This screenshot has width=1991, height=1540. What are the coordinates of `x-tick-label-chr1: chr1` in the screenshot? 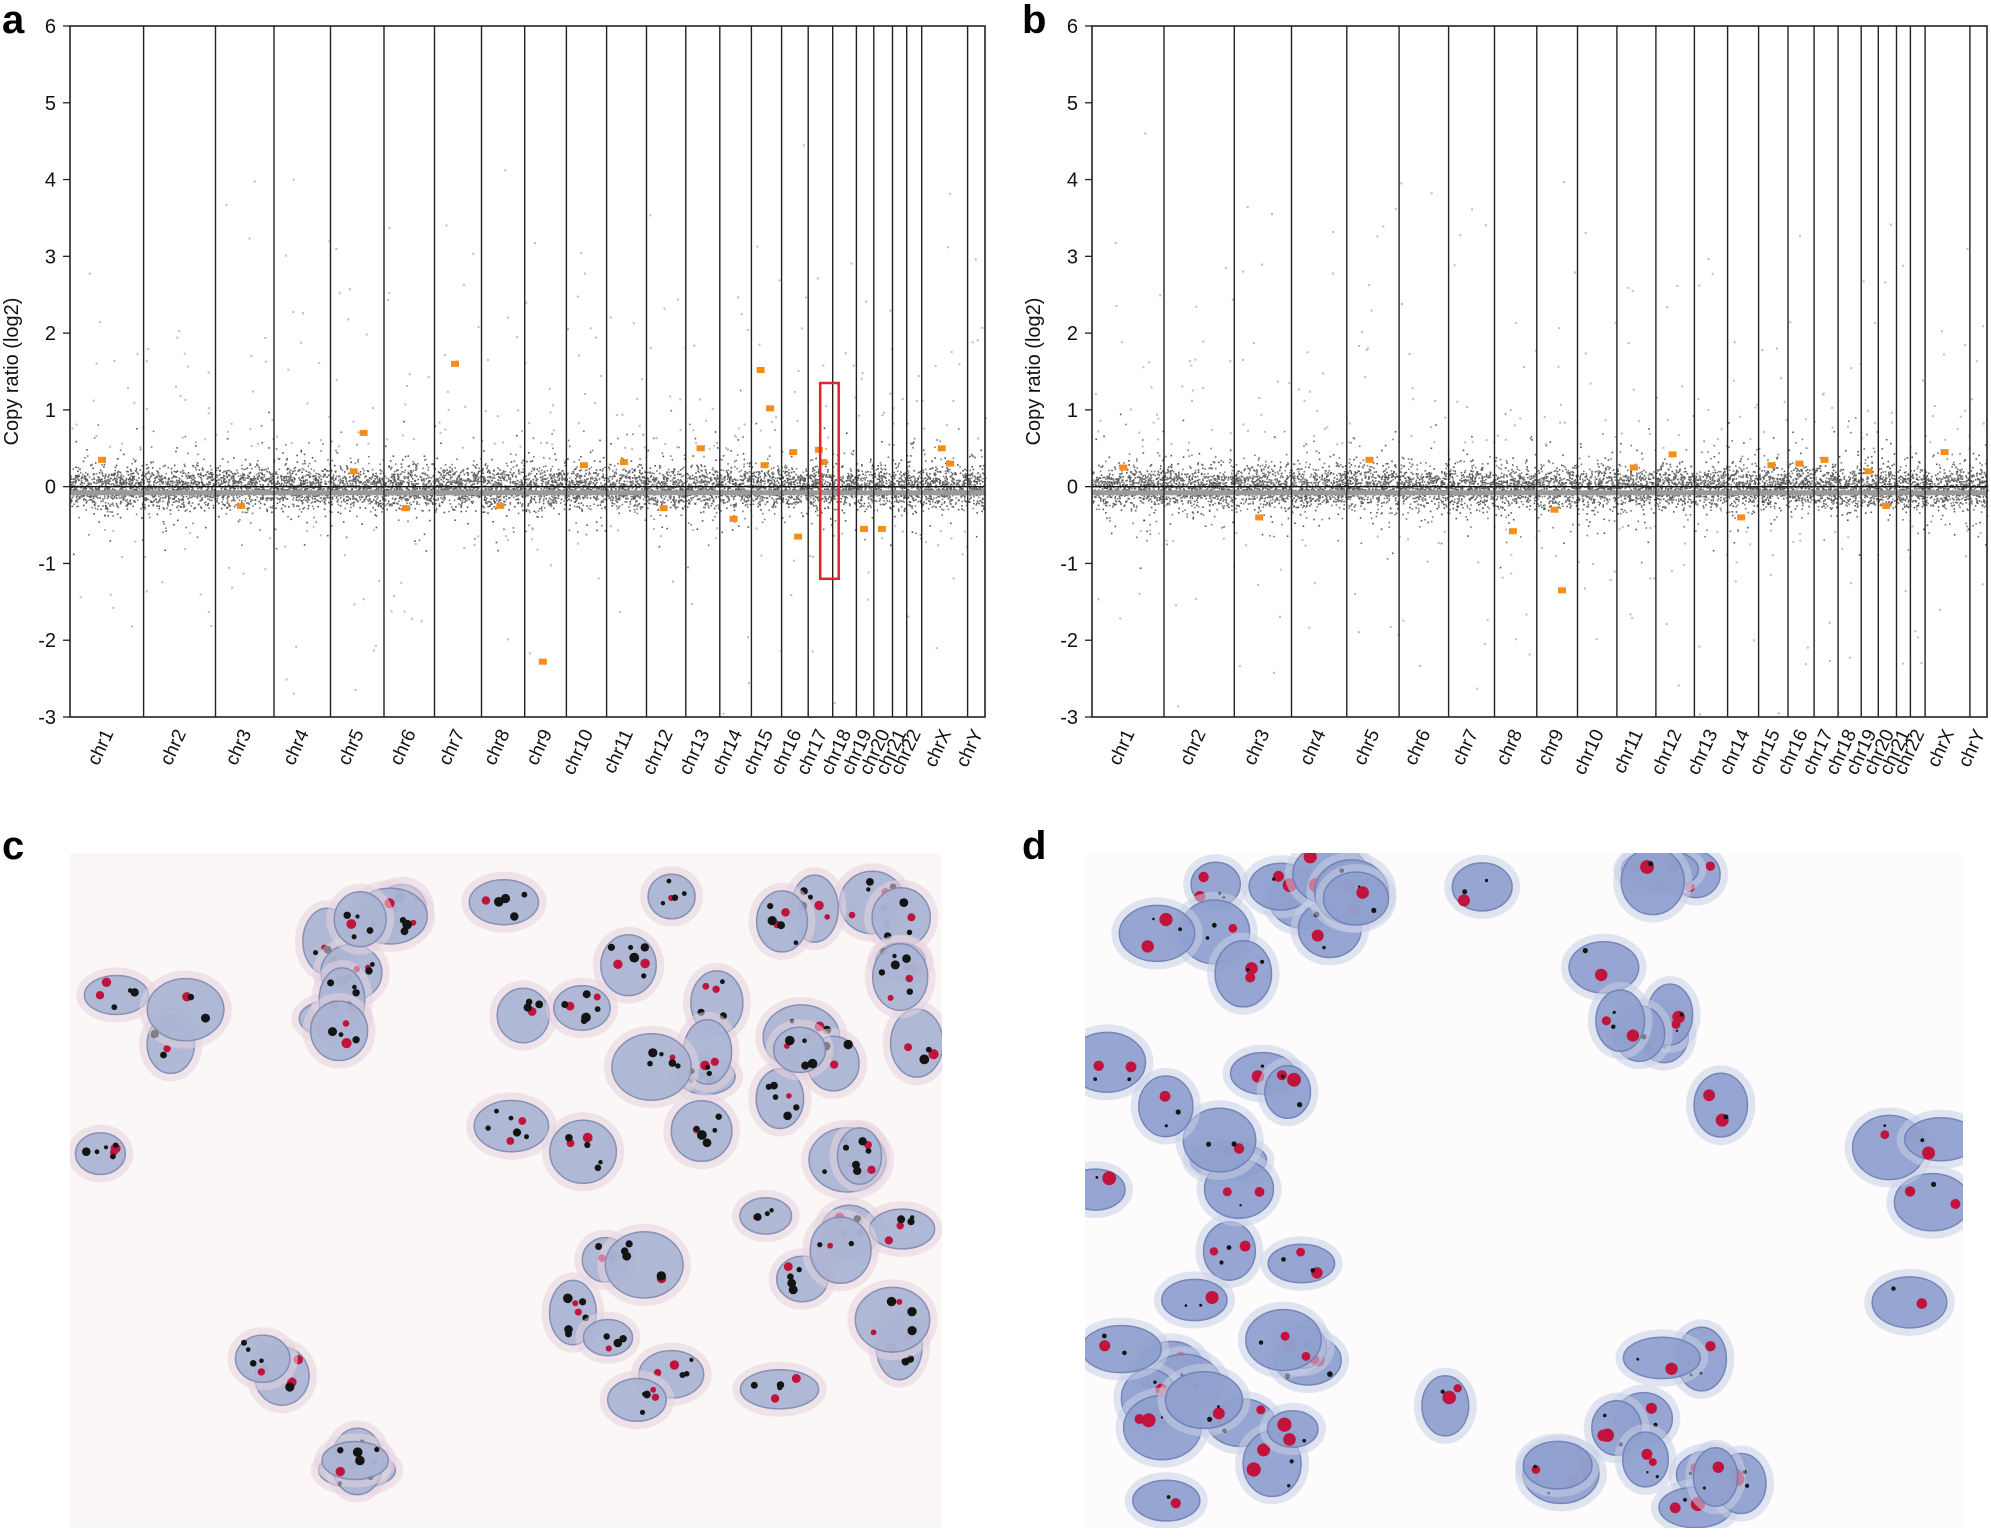 It's located at (101, 747).